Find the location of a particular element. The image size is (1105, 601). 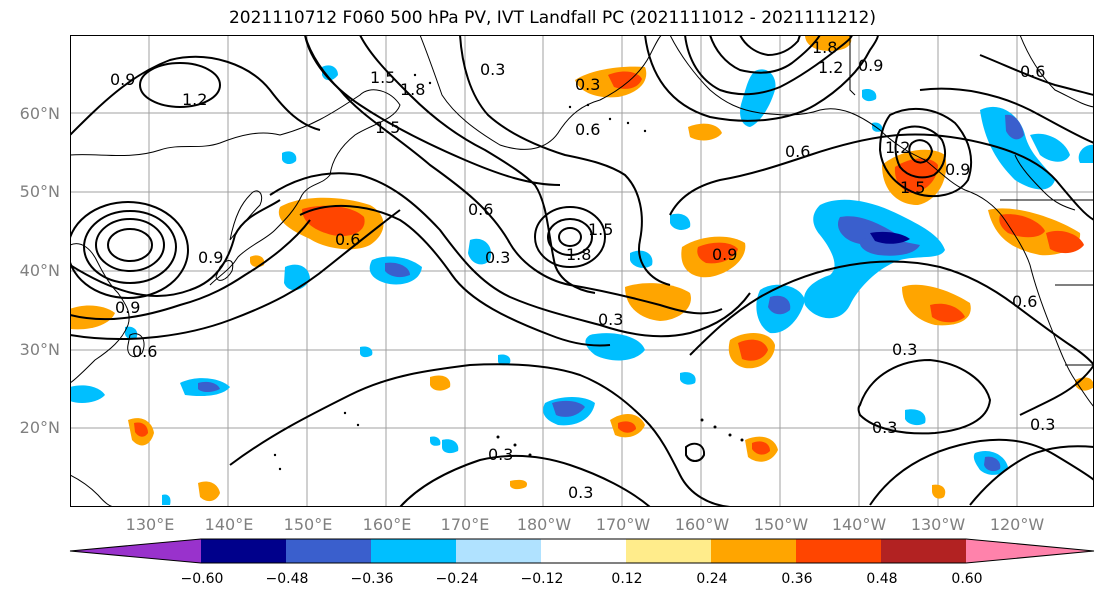

colorbar-tick: 0.48 is located at coordinates (882, 579).